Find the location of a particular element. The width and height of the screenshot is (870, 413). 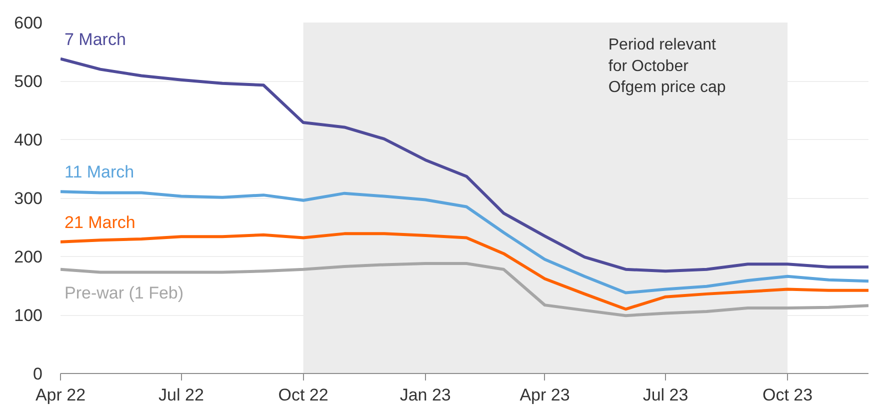

y-tick-label: 600 is located at coordinates (28, 23).